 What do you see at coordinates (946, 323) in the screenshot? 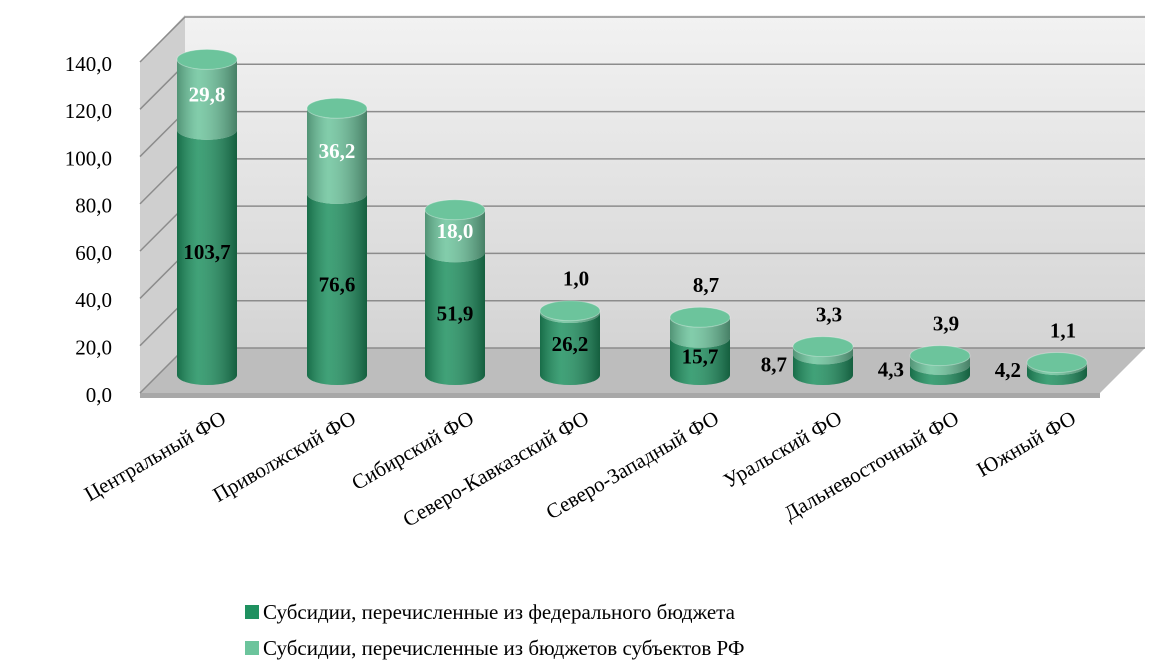
I see `value-label: 3,9` at bounding box center [946, 323].